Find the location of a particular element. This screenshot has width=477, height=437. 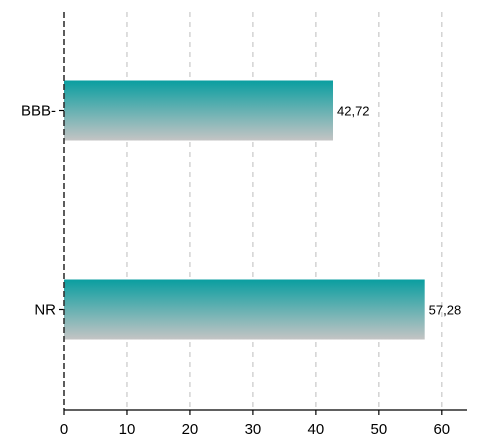

x-tick-label: 60 is located at coordinates (441, 429).